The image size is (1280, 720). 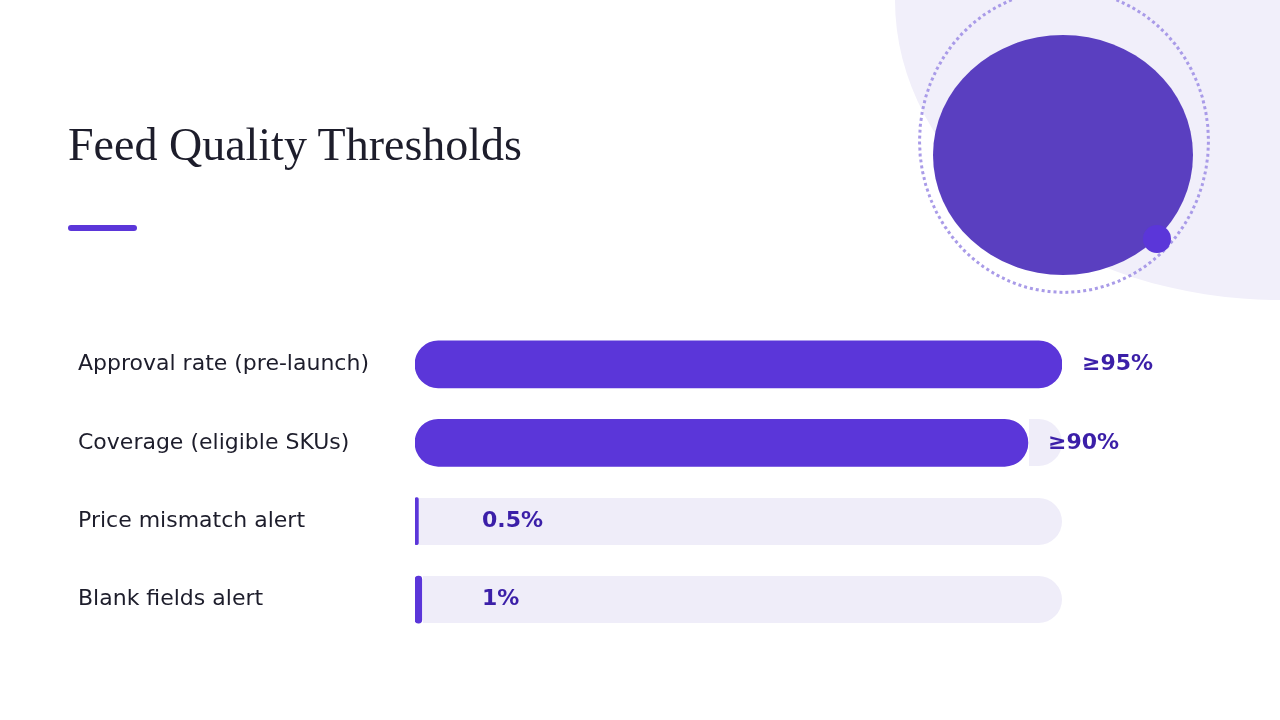 What do you see at coordinates (1083, 441) in the screenshot?
I see `data-label: ≥90%` at bounding box center [1083, 441].